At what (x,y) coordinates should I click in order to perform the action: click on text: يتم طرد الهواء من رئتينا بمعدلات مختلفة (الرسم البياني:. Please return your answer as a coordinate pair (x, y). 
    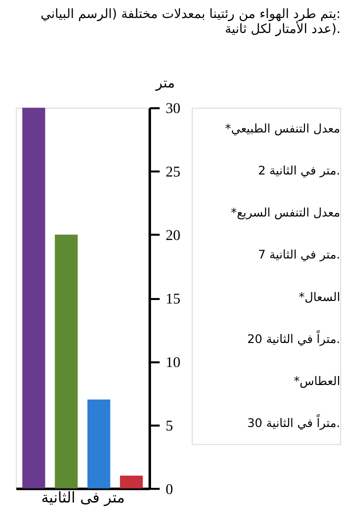
    Looking at the image, I should click on (190, 14).